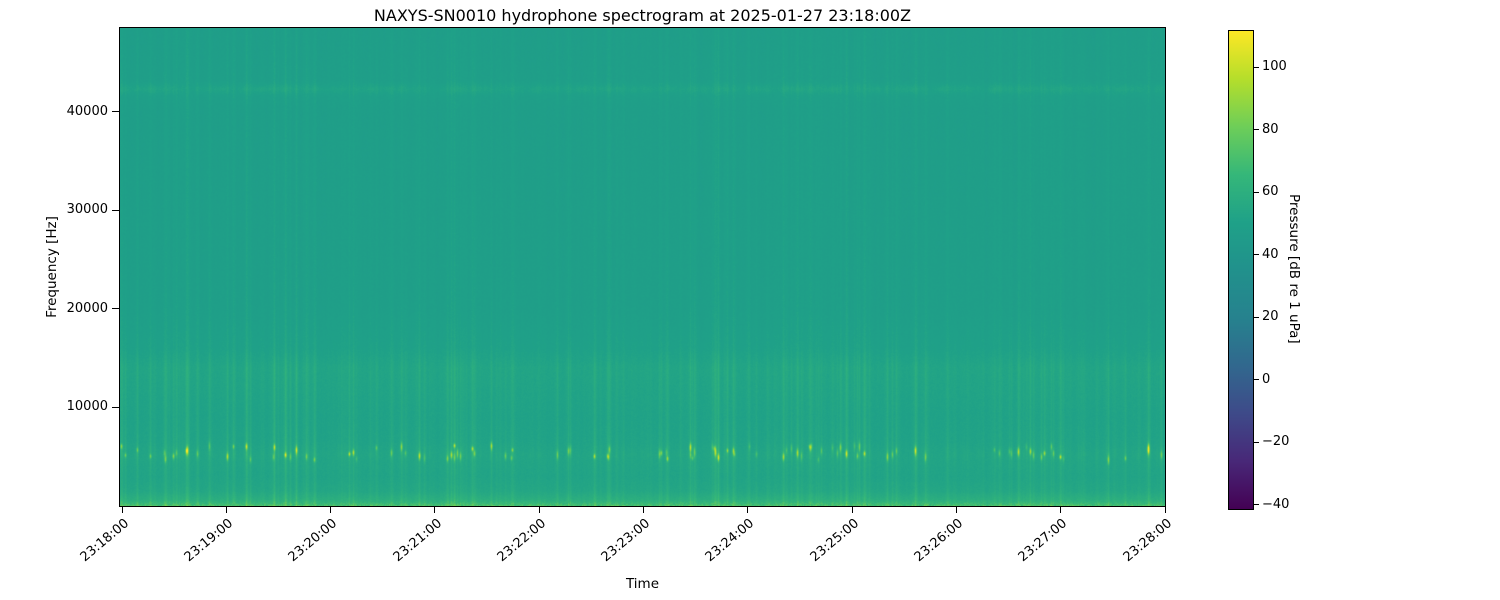  What do you see at coordinates (1276, 504) in the screenshot?
I see `colorbar-tick-label: −40` at bounding box center [1276, 504].